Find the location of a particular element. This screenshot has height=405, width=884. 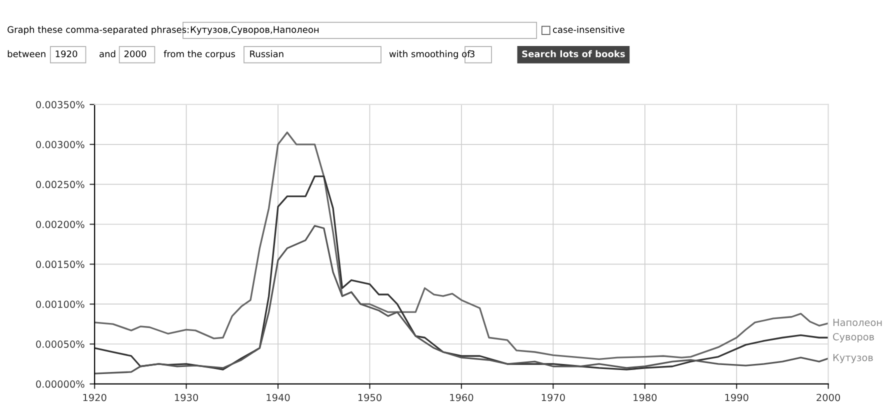

text: with smoothing of is located at coordinates (429, 55).